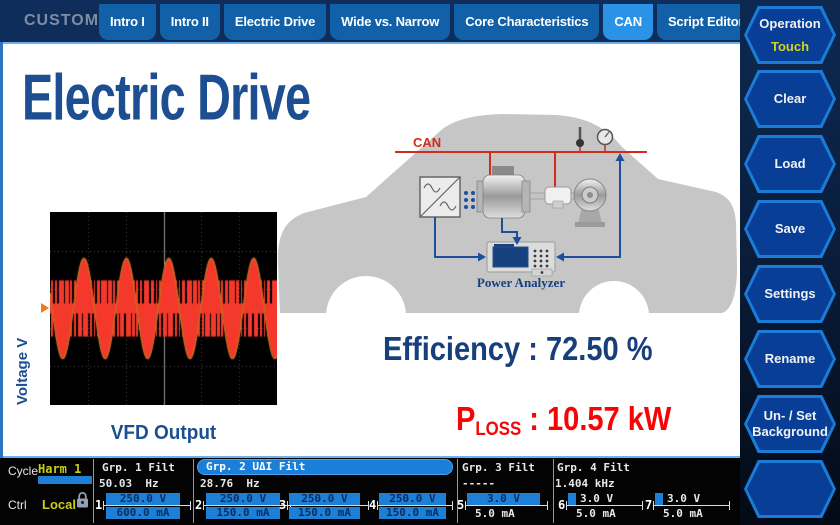 Image resolution: width=840 pixels, height=525 pixels. What do you see at coordinates (790, 359) in the screenshot?
I see `softkey-rename: Rename` at bounding box center [790, 359].